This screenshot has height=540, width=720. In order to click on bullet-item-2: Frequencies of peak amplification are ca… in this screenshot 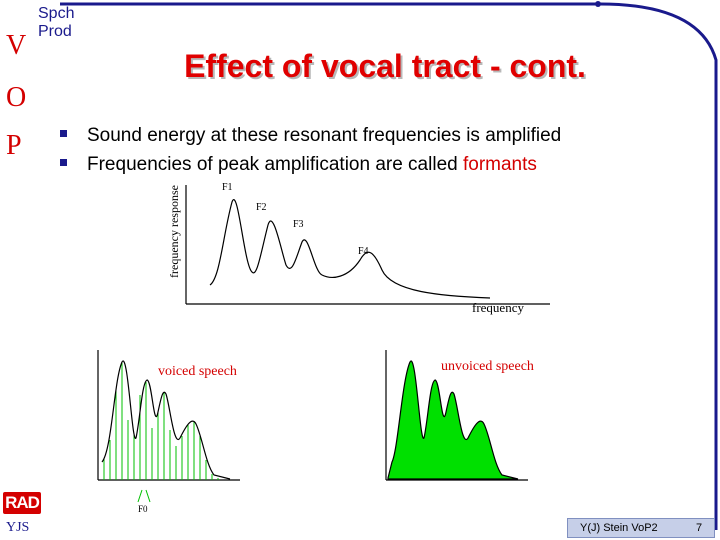, I will do `click(298, 165)`.